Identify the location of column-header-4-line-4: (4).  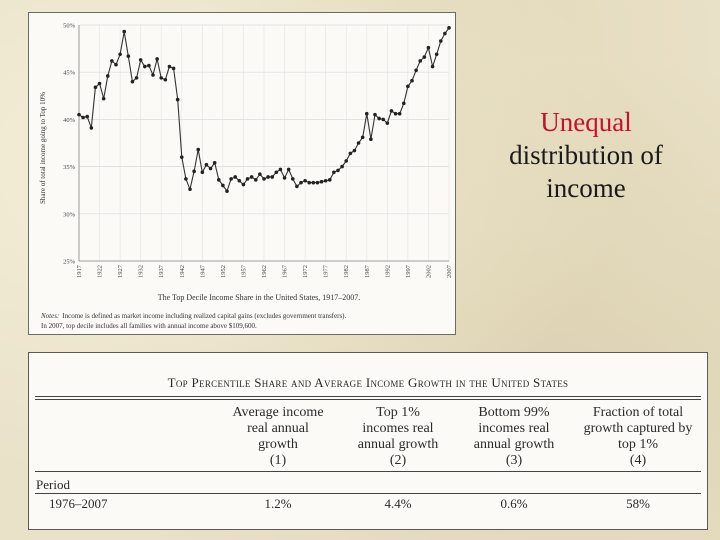
(638, 460).